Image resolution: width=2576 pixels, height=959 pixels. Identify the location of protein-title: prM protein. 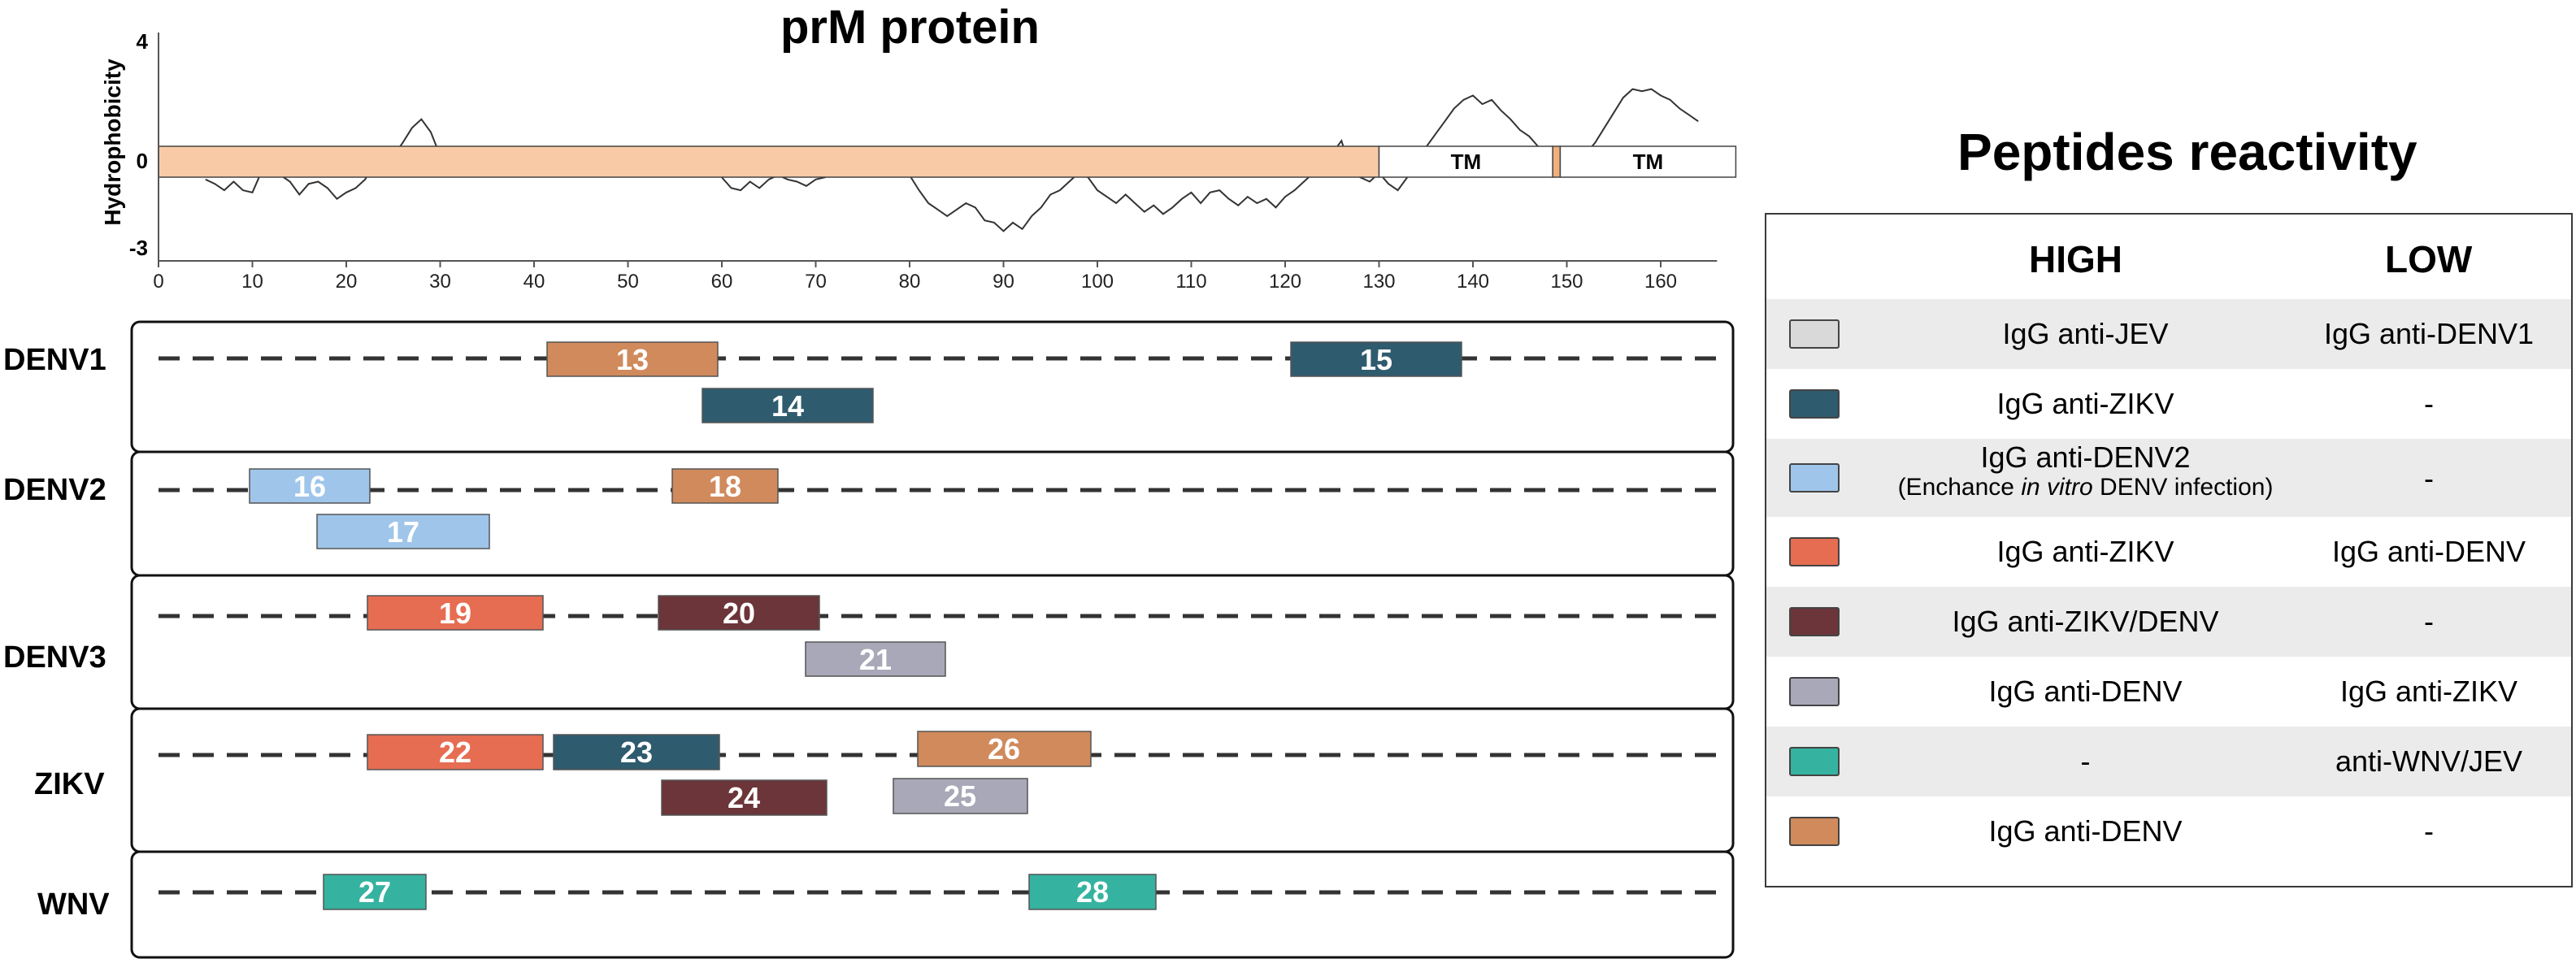
(910, 27).